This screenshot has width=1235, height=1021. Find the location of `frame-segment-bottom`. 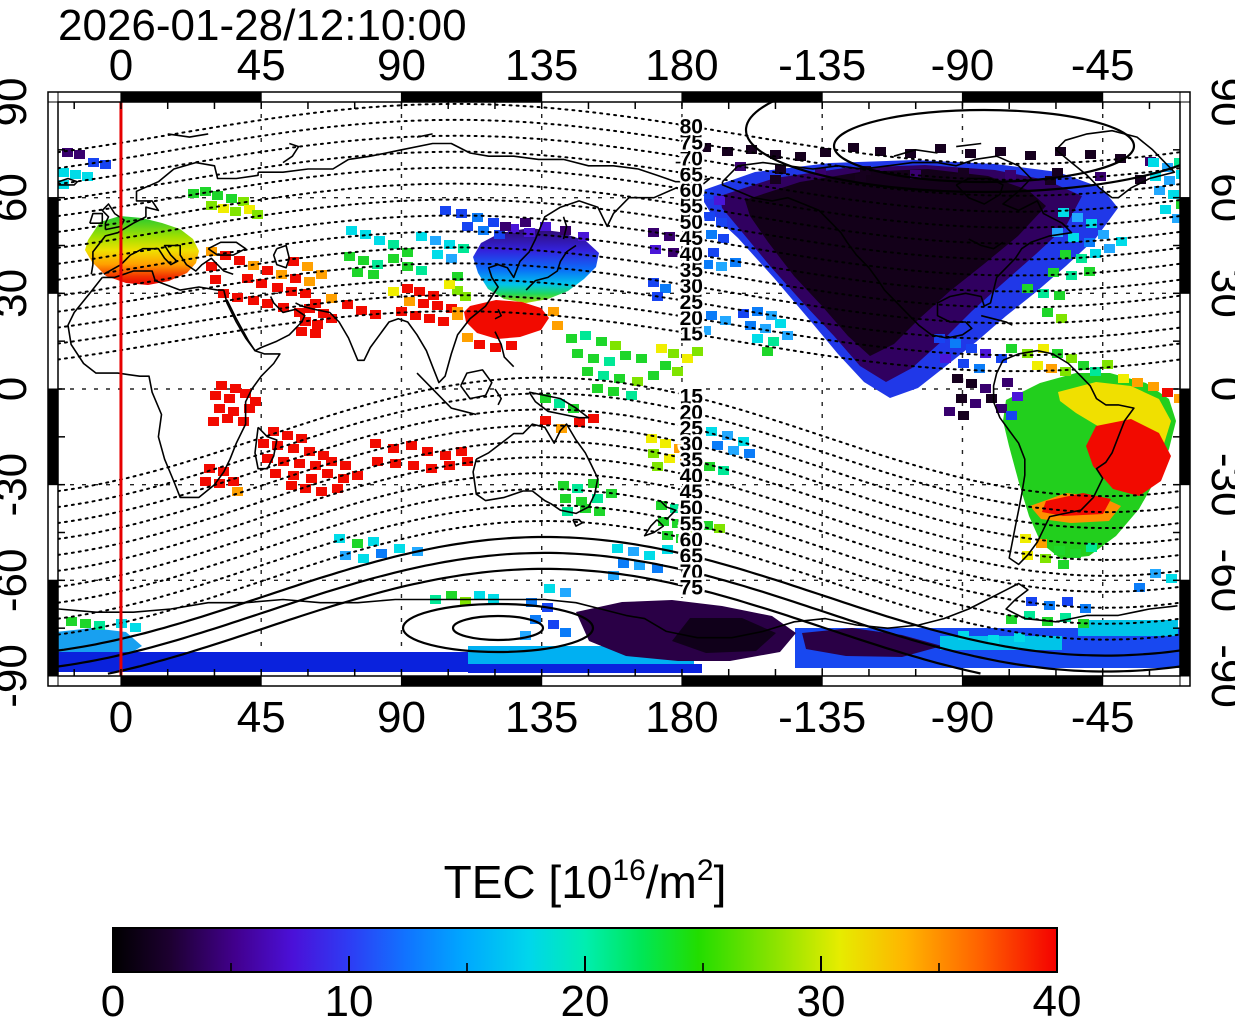

frame-segment-bottom is located at coordinates (612, 681).